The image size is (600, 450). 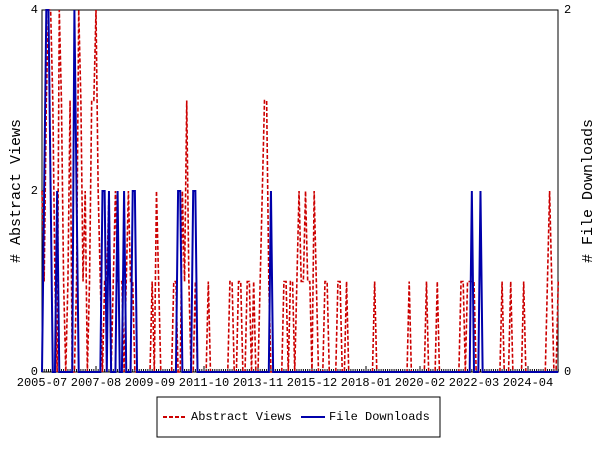 I want to click on y-axis-title: # Abstract Views, so click(x=16, y=191).